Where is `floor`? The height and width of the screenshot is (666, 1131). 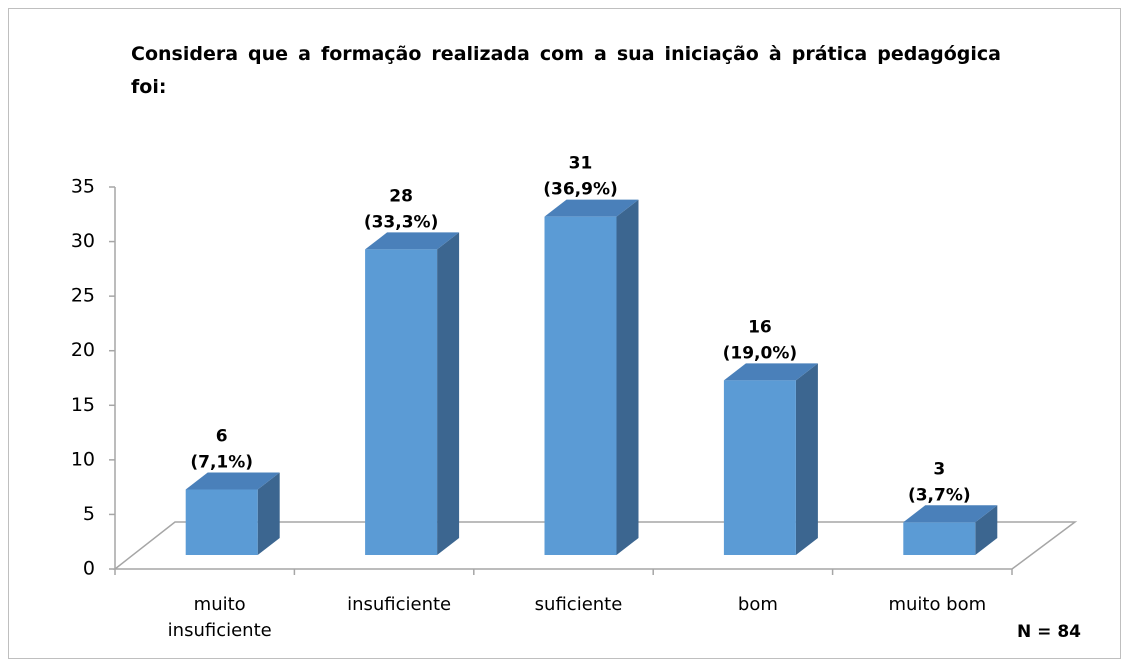
floor is located at coordinates (595, 545).